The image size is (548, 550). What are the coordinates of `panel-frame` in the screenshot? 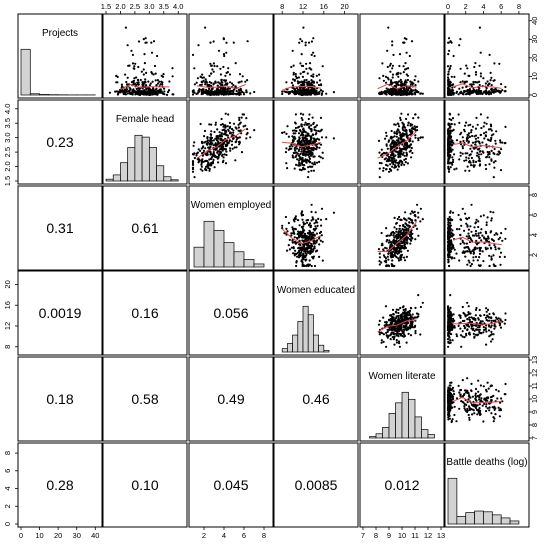 It's located at (487, 56).